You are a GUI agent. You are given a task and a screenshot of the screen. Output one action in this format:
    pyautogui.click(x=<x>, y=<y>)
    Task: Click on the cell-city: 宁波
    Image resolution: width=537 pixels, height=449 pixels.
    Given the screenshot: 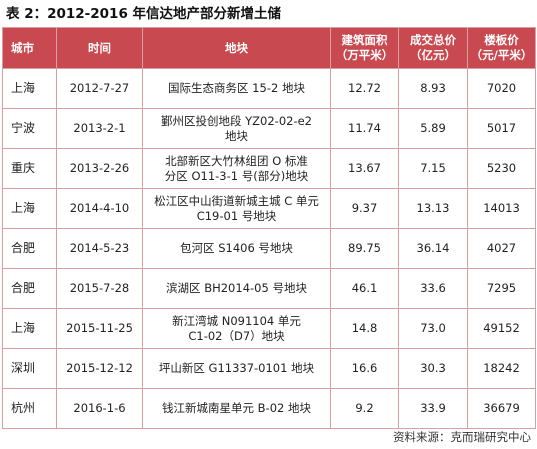 What is the action you would take?
    pyautogui.click(x=29, y=128)
    